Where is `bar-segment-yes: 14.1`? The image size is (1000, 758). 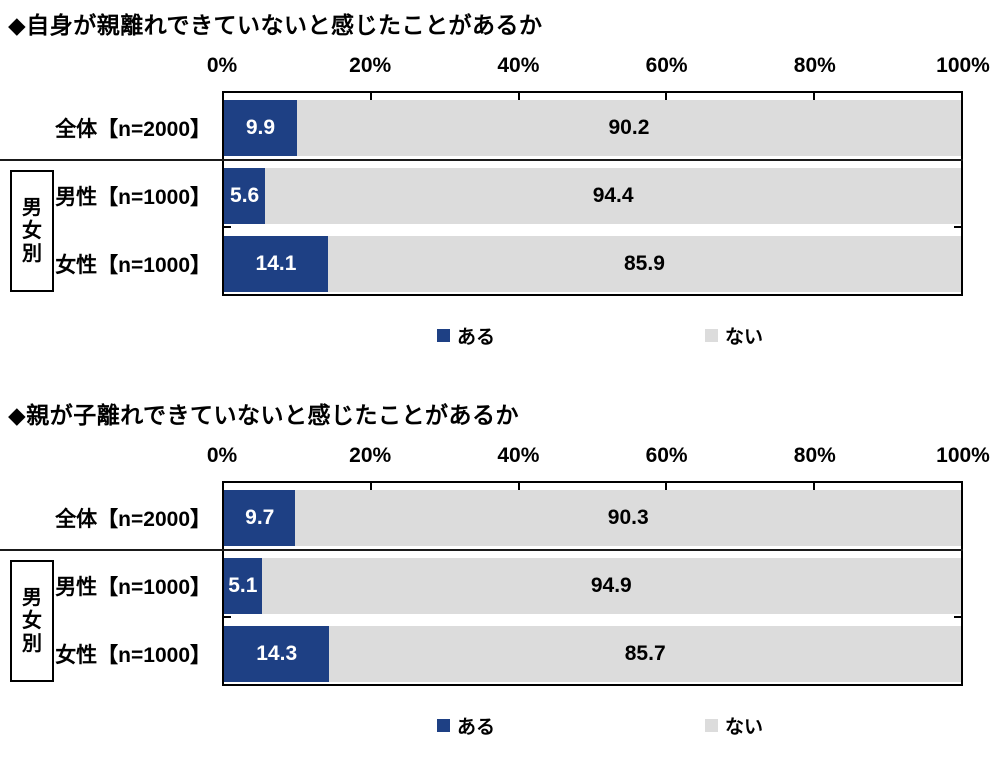
bar-segment-yes: 14.1 is located at coordinates (276, 264).